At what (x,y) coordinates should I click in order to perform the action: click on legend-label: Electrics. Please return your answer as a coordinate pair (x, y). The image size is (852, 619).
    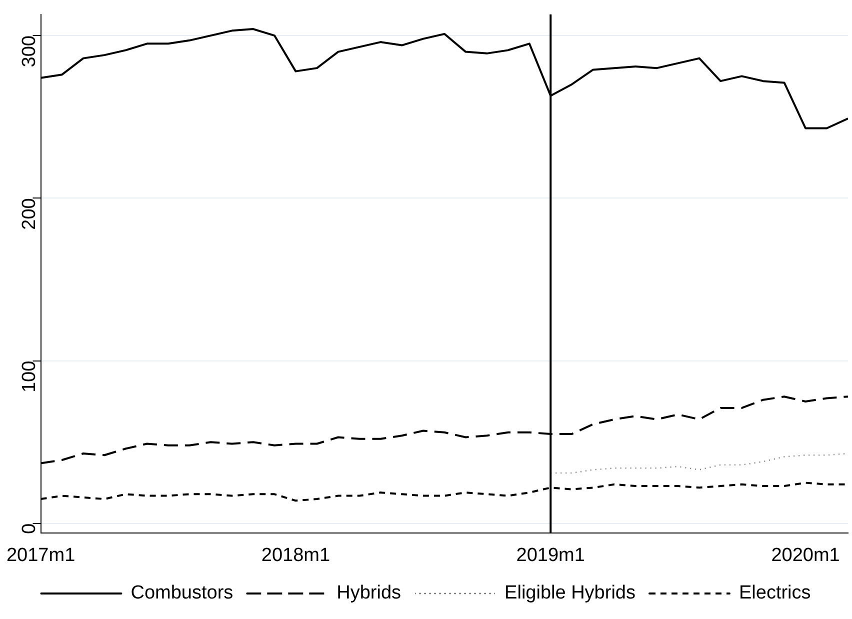
    Looking at the image, I should click on (774, 593).